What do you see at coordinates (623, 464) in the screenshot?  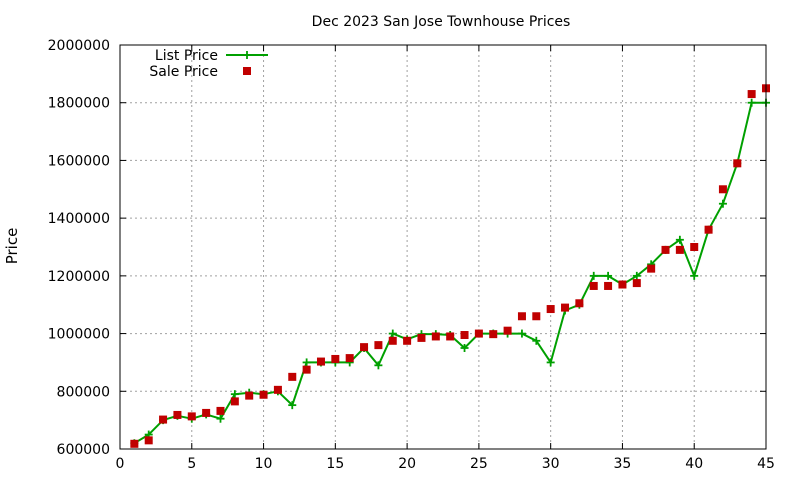 I see `x-tick-label: 35` at bounding box center [623, 464].